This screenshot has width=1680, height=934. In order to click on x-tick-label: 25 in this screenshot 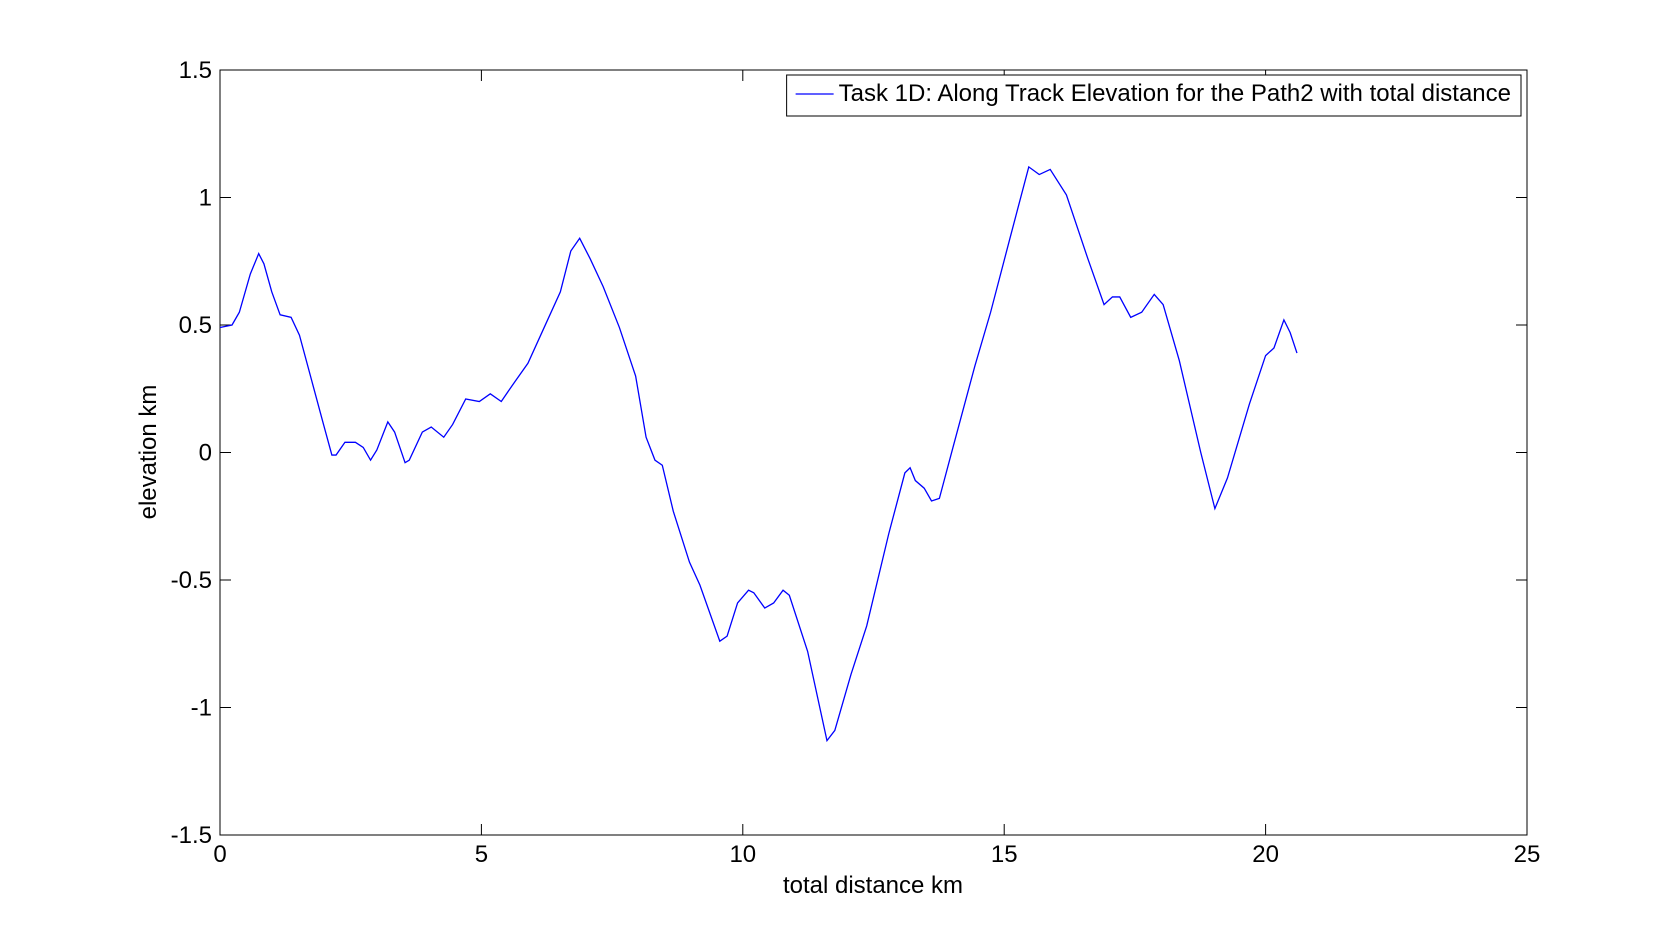, I will do `click(1527, 854)`.